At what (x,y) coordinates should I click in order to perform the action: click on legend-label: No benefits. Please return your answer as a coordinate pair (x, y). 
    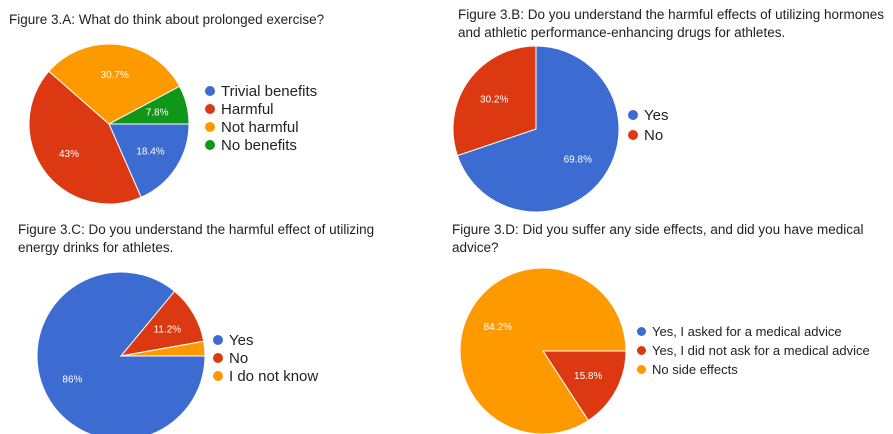
    Looking at the image, I should click on (259, 145).